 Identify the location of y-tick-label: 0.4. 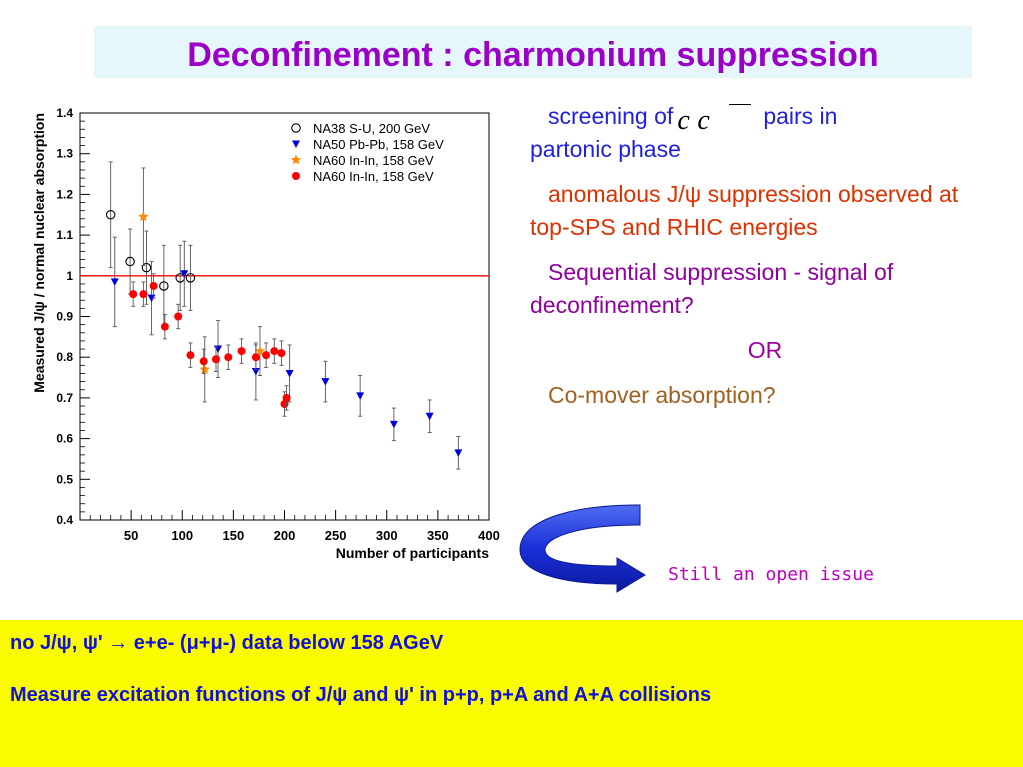
(64, 520).